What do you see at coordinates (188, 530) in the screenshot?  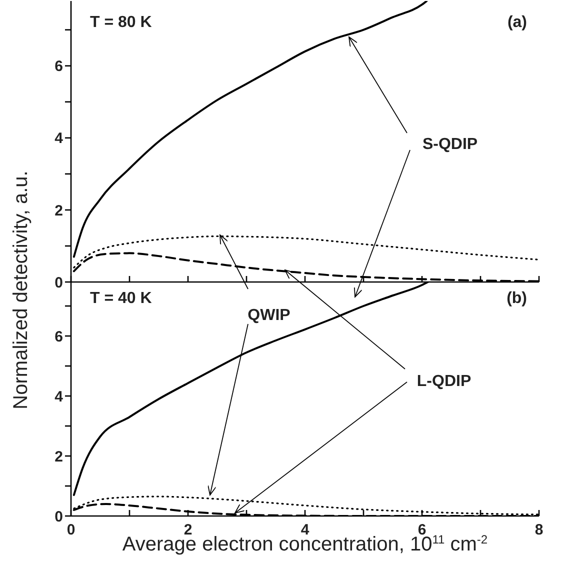 I see `x-tick-label: 2` at bounding box center [188, 530].